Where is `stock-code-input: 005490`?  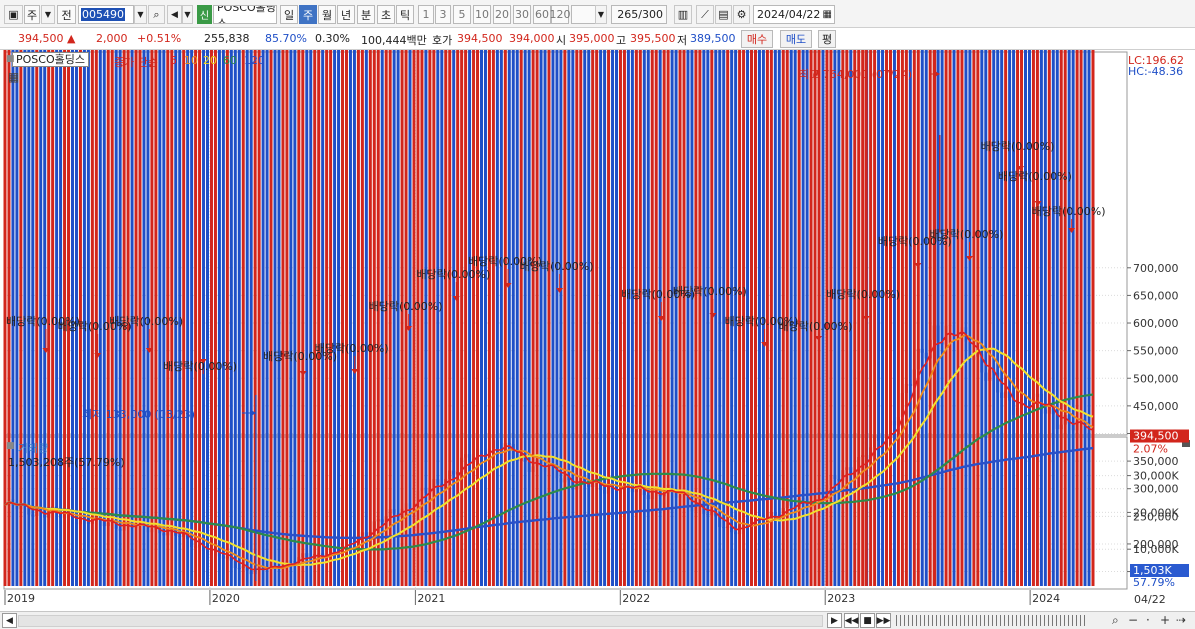
stock-code-input: 005490 is located at coordinates (106, 14).